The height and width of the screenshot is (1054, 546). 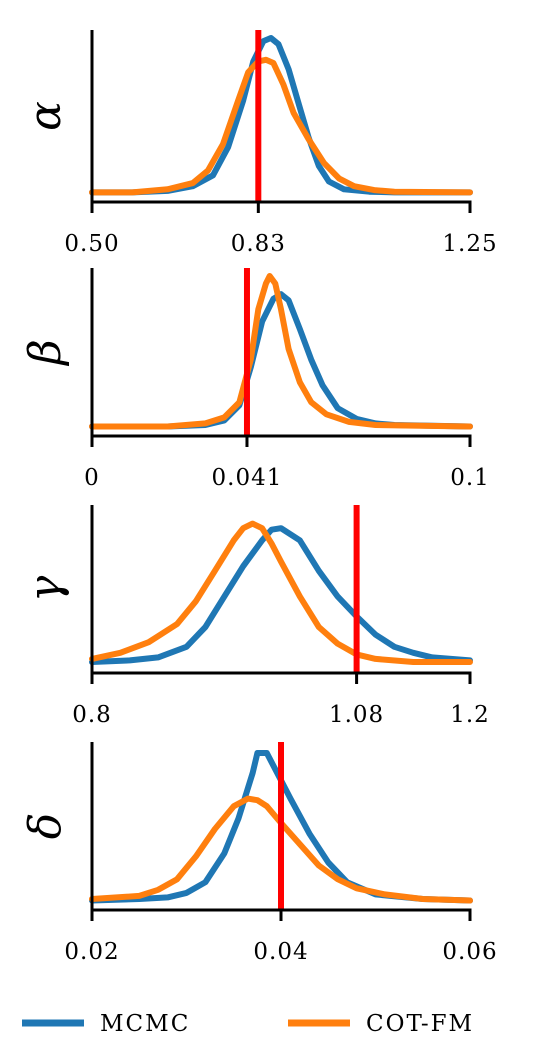 I want to click on legend-label-mcmc: MCMC, so click(x=145, y=1024).